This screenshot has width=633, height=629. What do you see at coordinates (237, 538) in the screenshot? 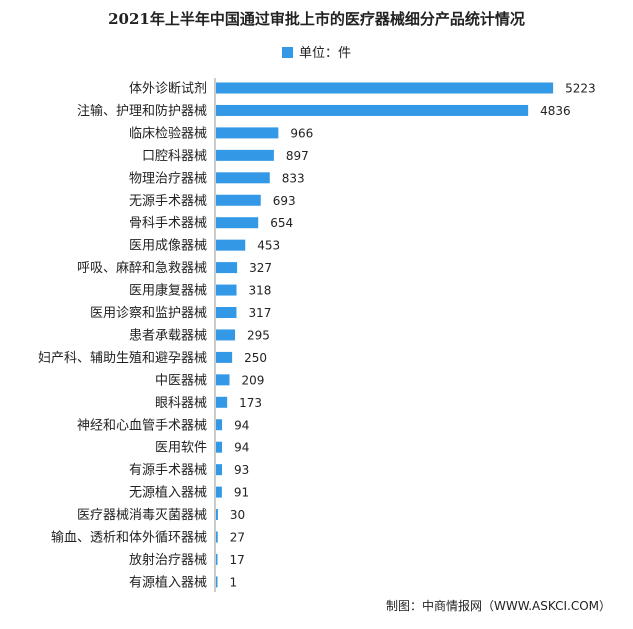
I see `value-label: 27` at bounding box center [237, 538].